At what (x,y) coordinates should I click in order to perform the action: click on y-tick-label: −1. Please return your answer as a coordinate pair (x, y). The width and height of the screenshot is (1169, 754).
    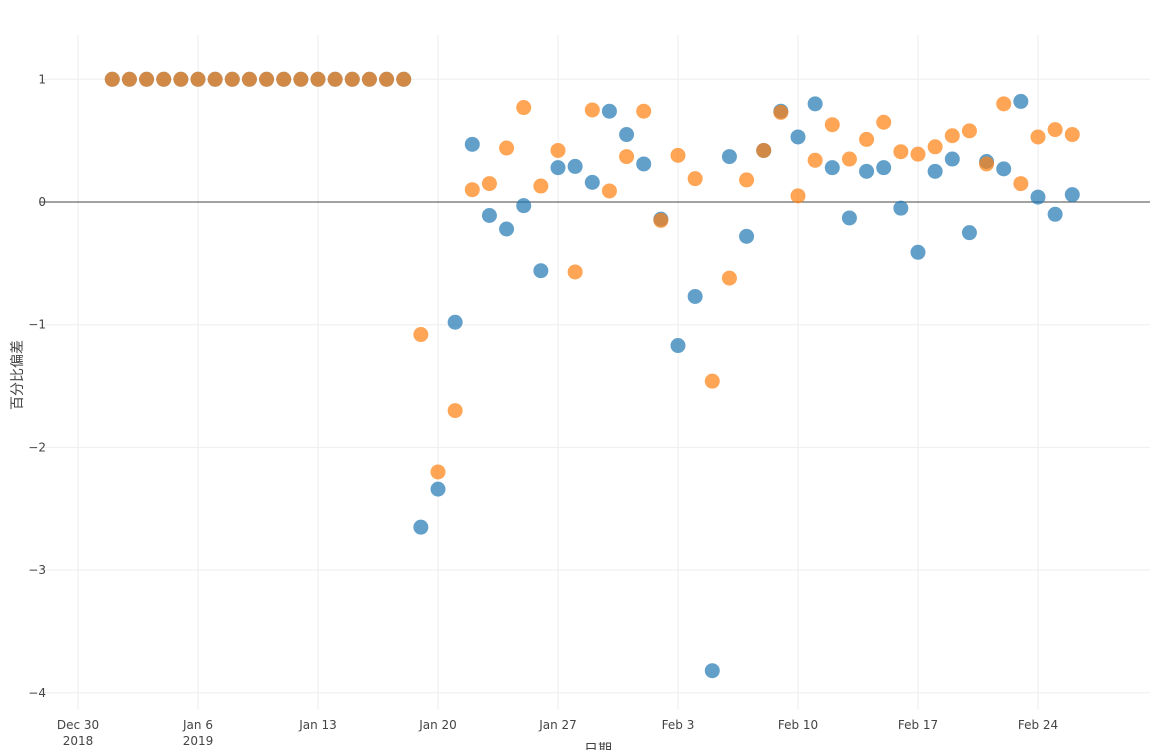
    Looking at the image, I should click on (37, 325).